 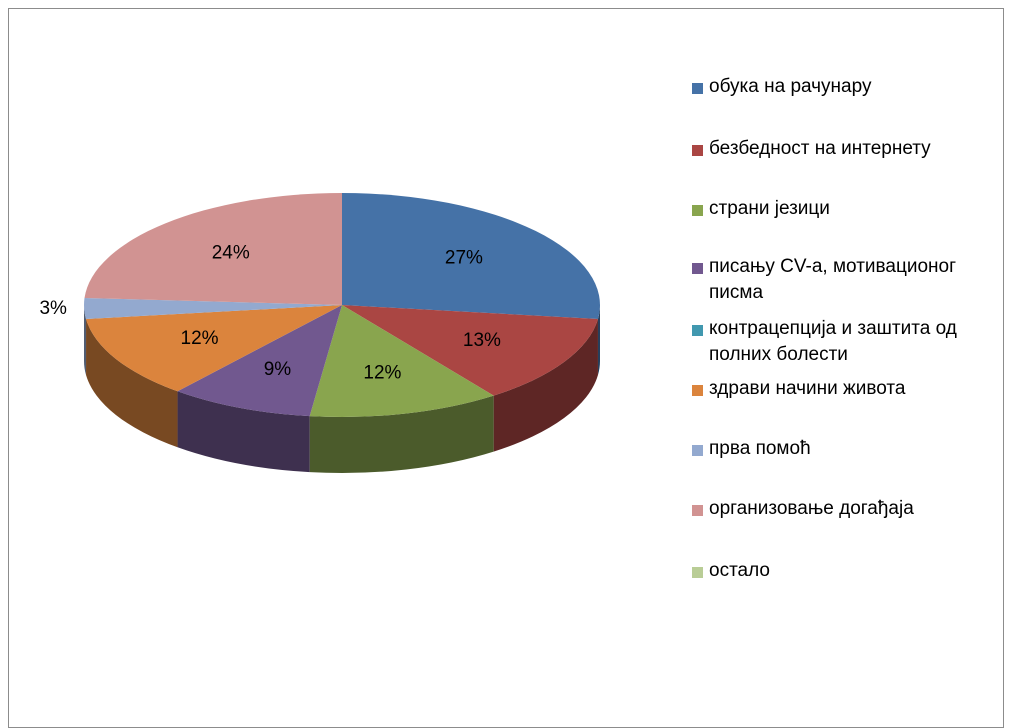 I want to click on legend-label: безбедност на интернету, so click(x=820, y=148).